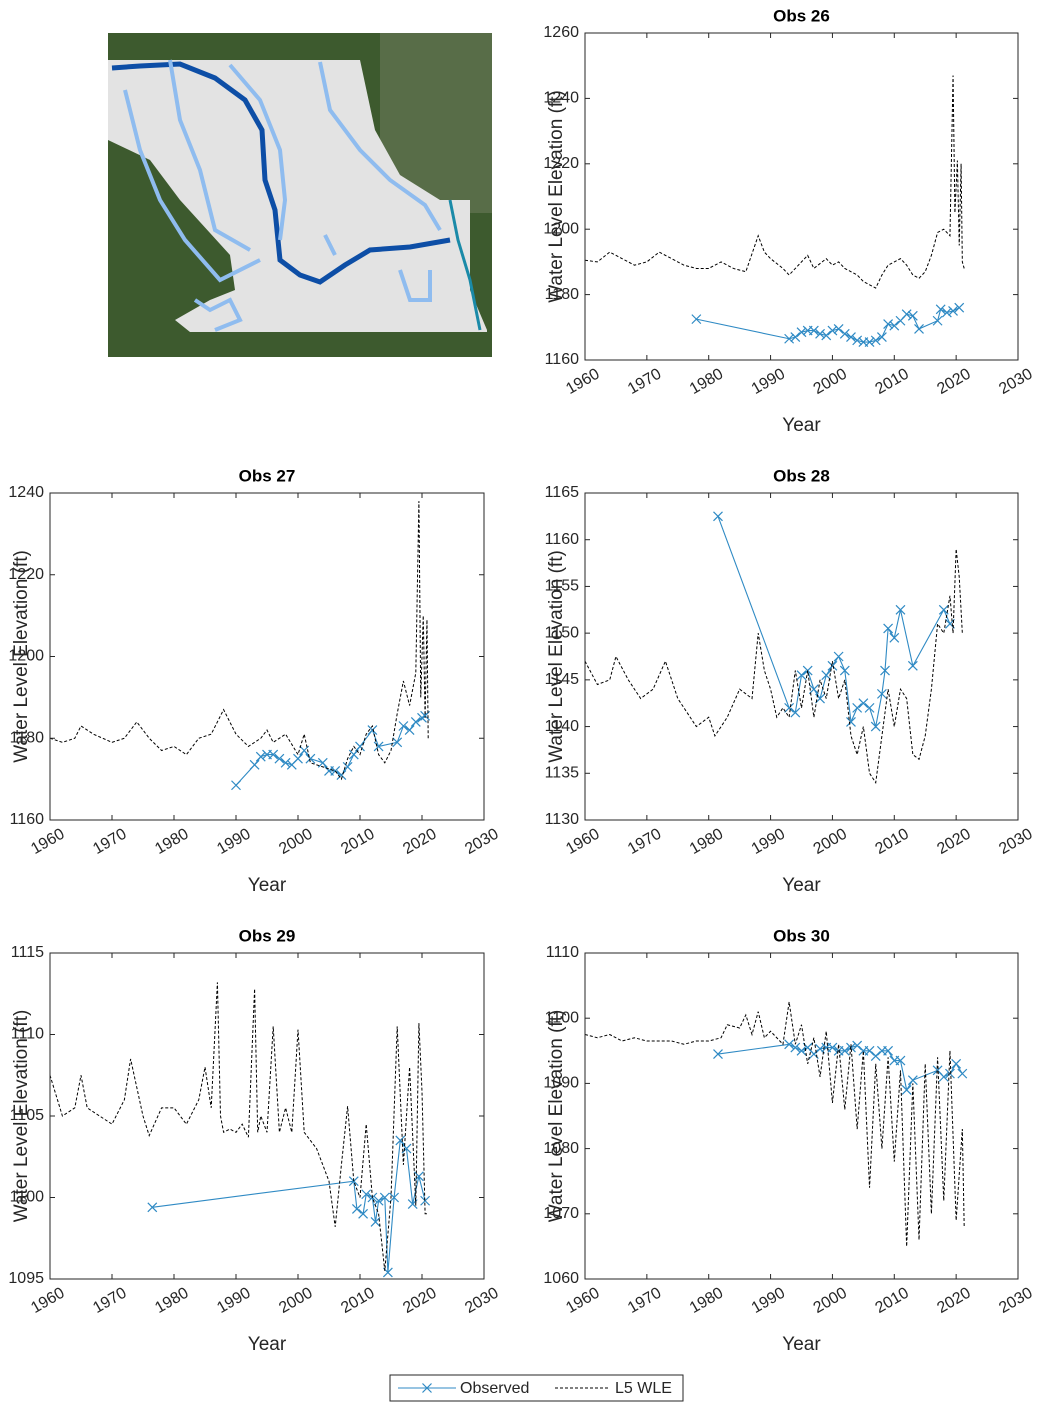 This screenshot has height=1402, width=1042. I want to click on y-tick-label: 1130, so click(562, 819).